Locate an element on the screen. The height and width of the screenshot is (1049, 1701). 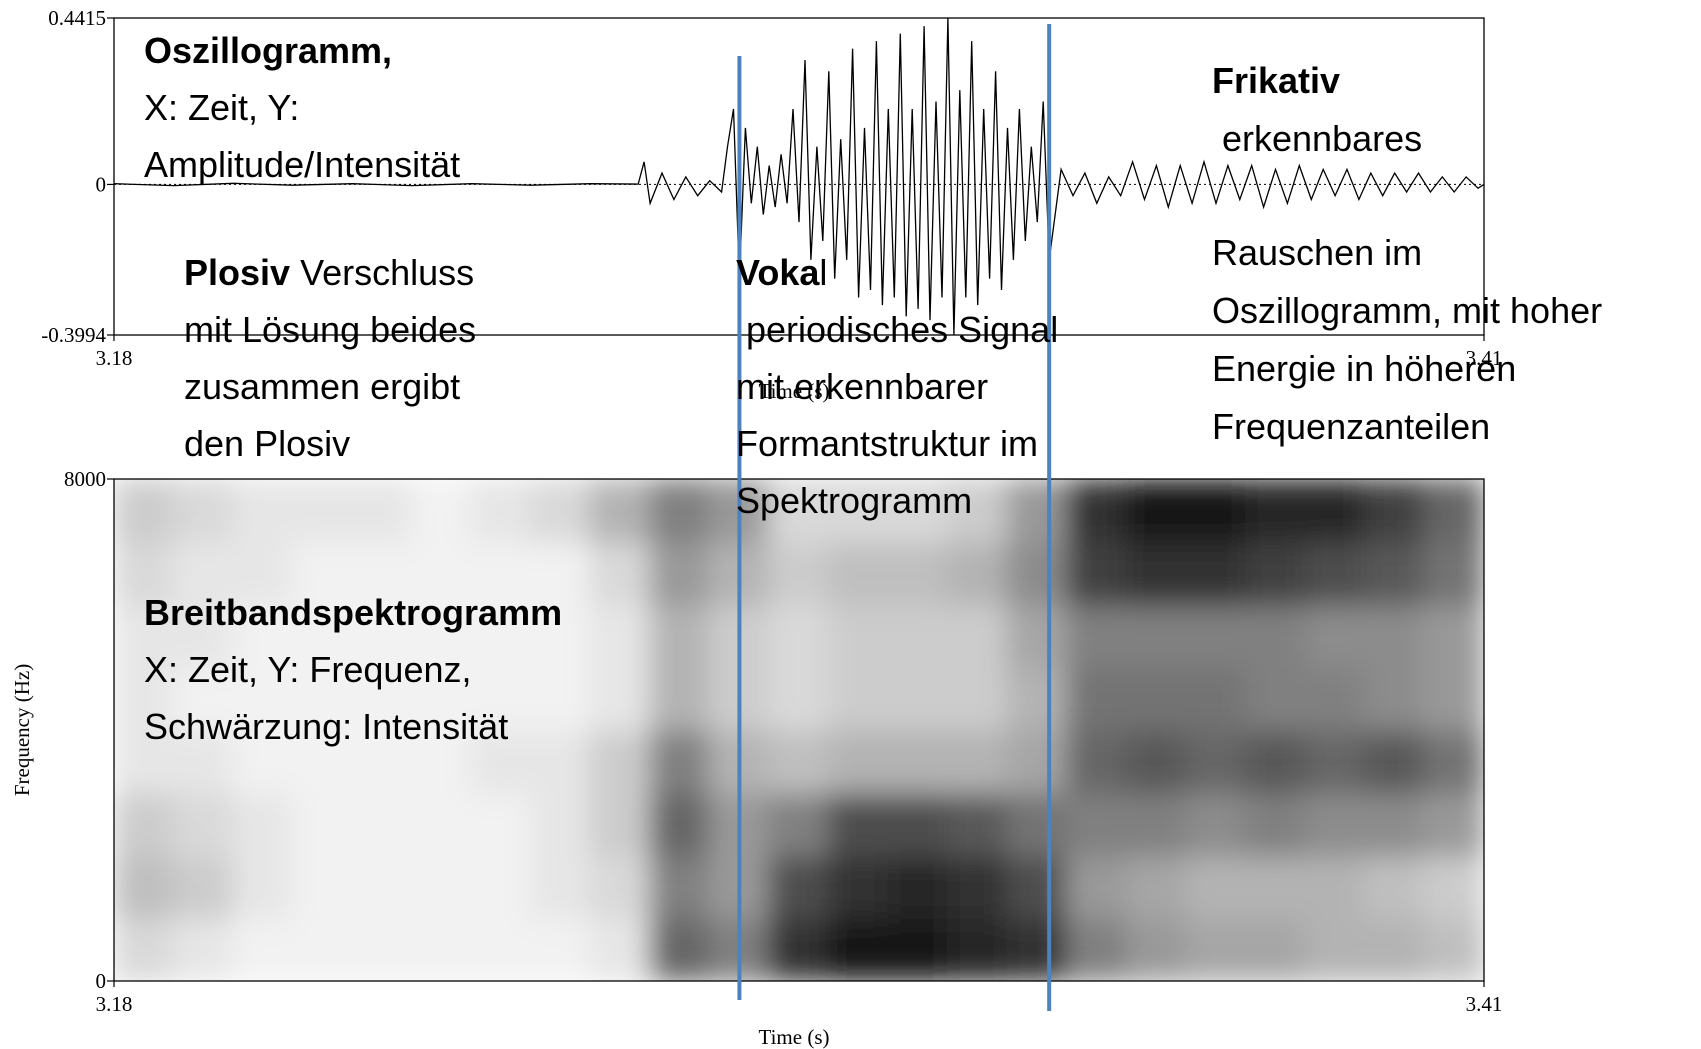
annotation-line: Frequenzanteilen is located at coordinates (1351, 426).